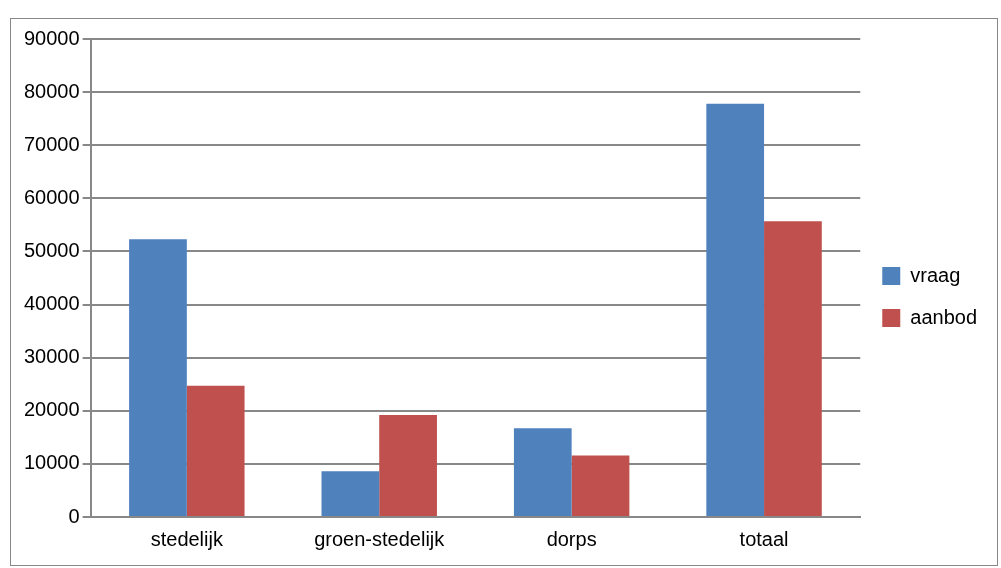  I want to click on y-tick-label: 80000, so click(51, 90).